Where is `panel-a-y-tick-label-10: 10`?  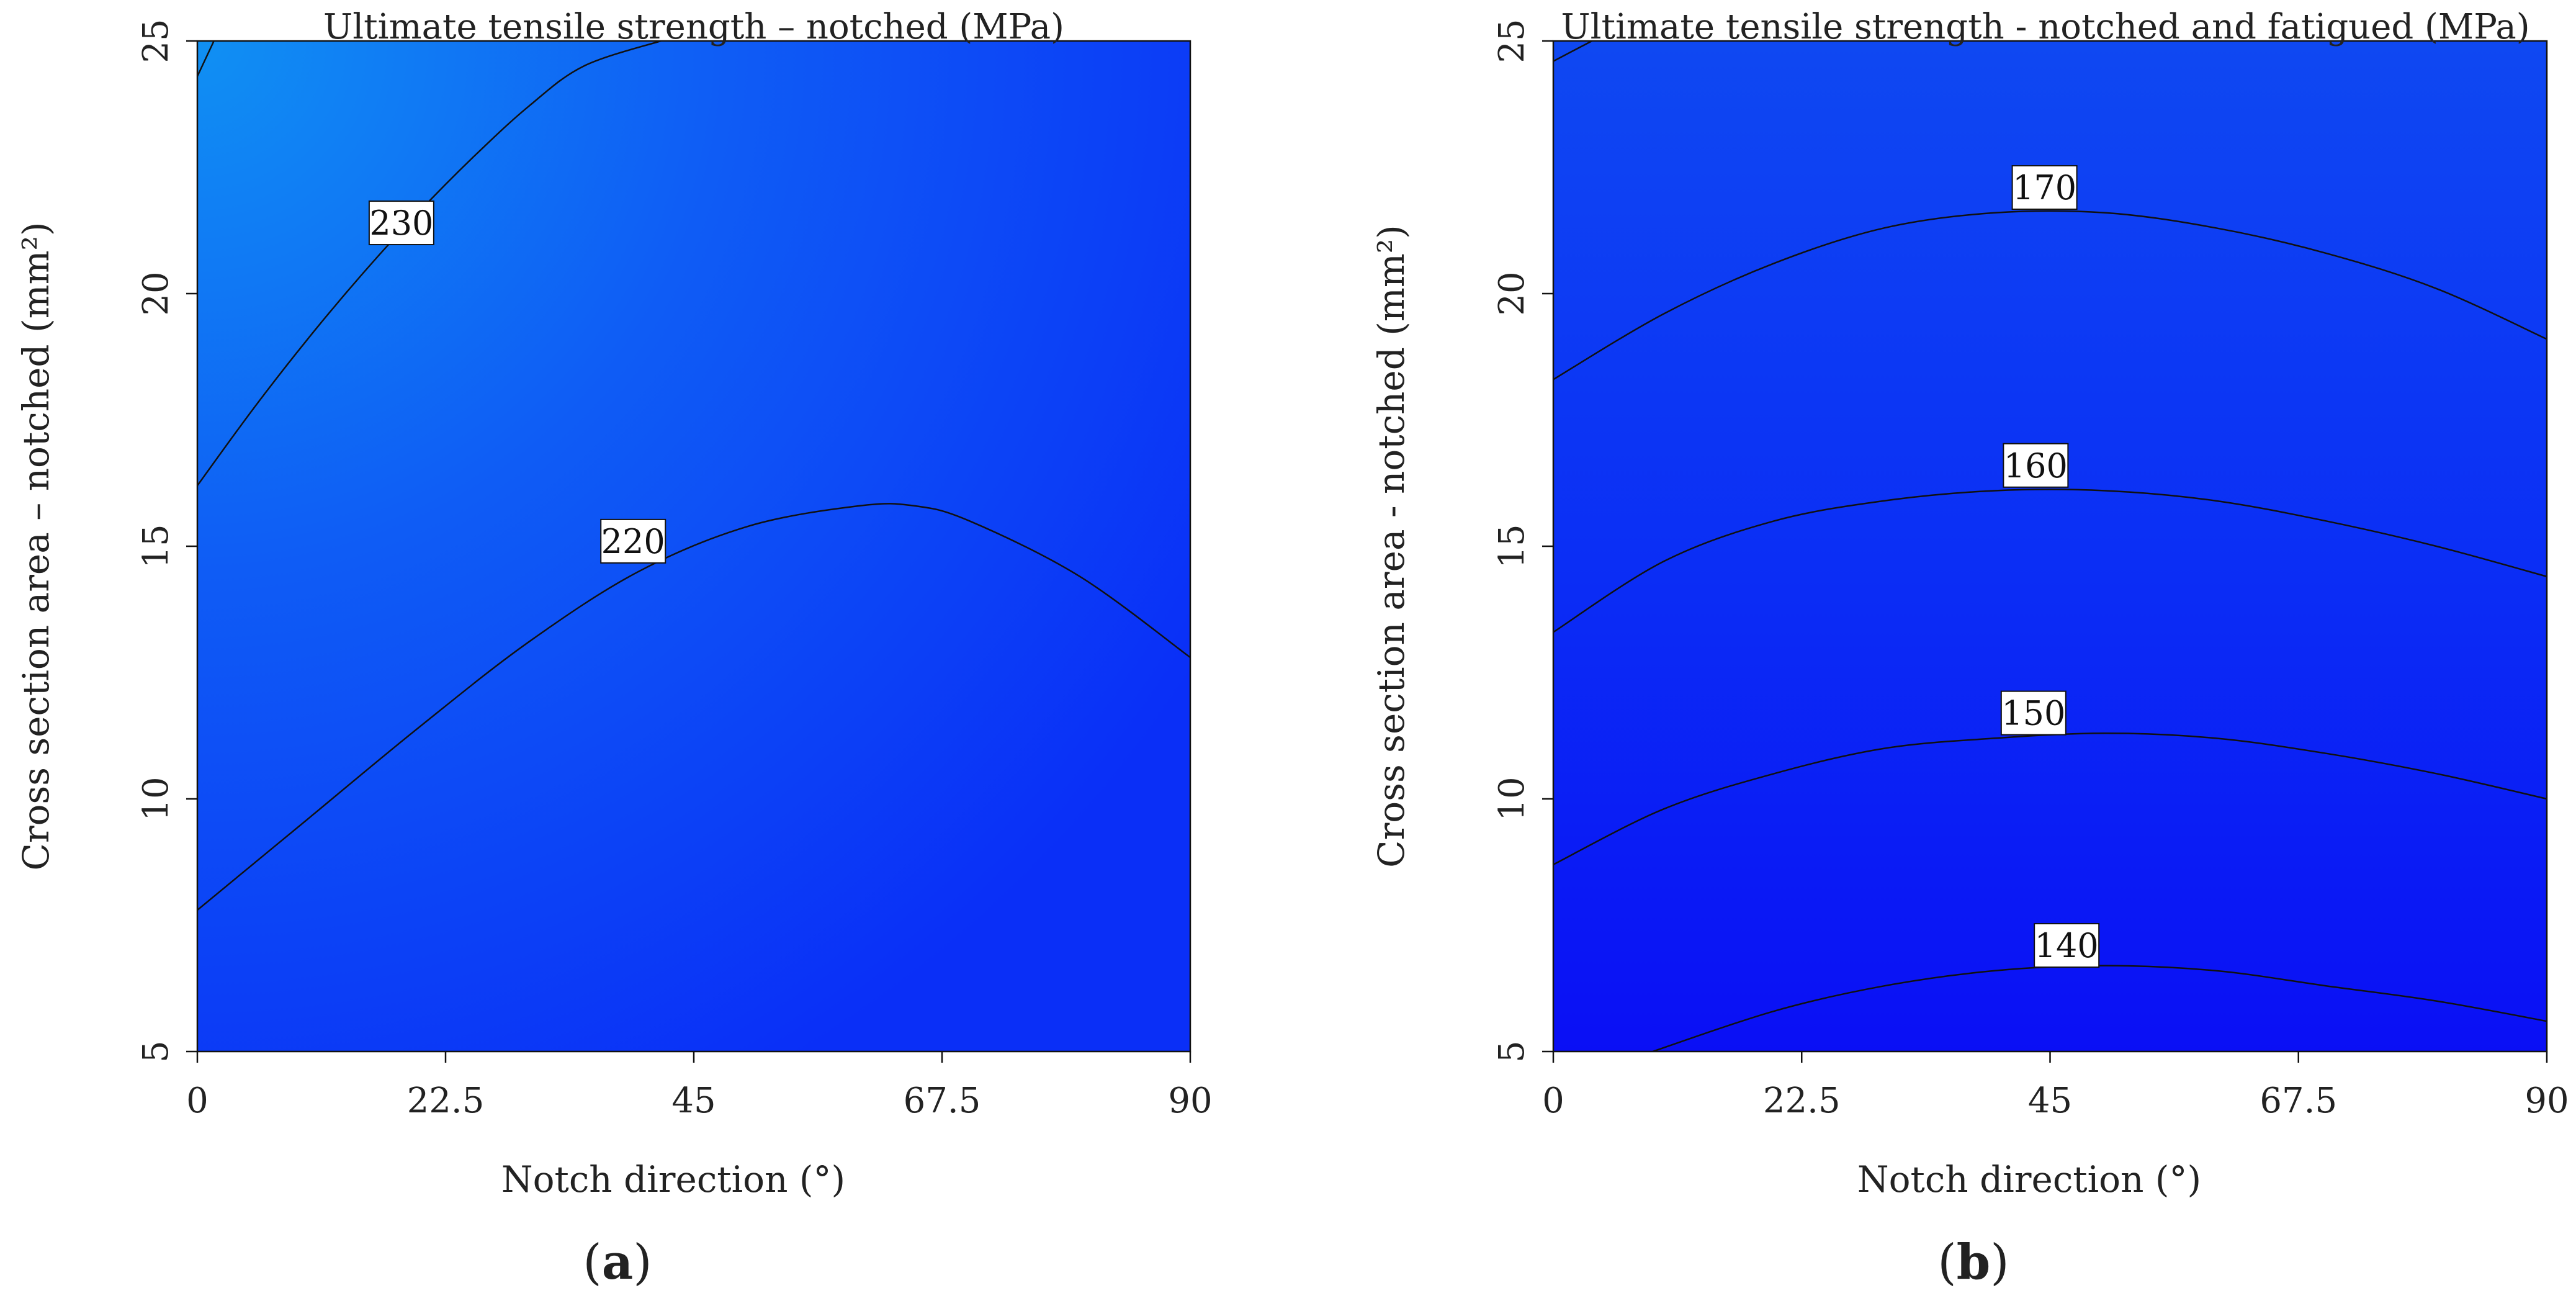
panel-a-y-tick-label-10: 10 is located at coordinates (156, 799).